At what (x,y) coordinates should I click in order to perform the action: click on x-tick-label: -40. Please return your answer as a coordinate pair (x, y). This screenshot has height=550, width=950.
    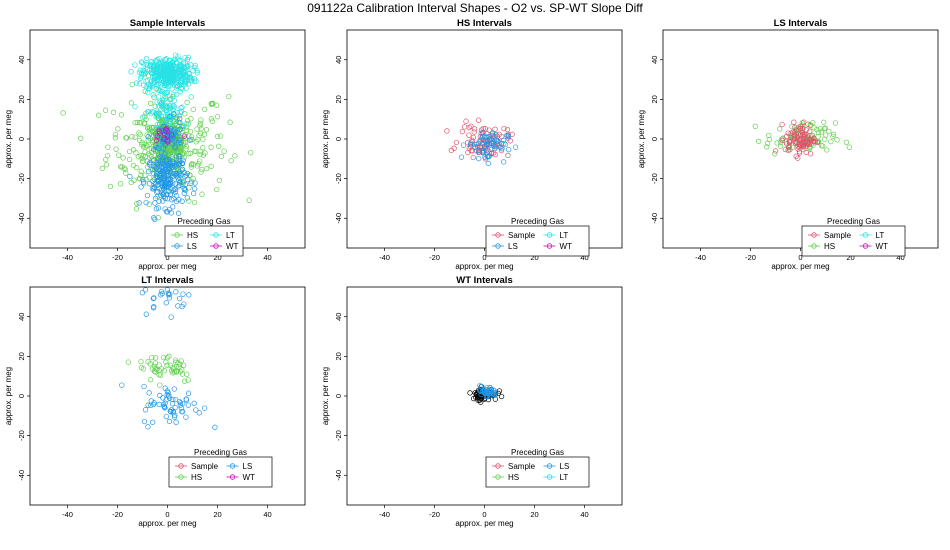
    Looking at the image, I should click on (700, 257).